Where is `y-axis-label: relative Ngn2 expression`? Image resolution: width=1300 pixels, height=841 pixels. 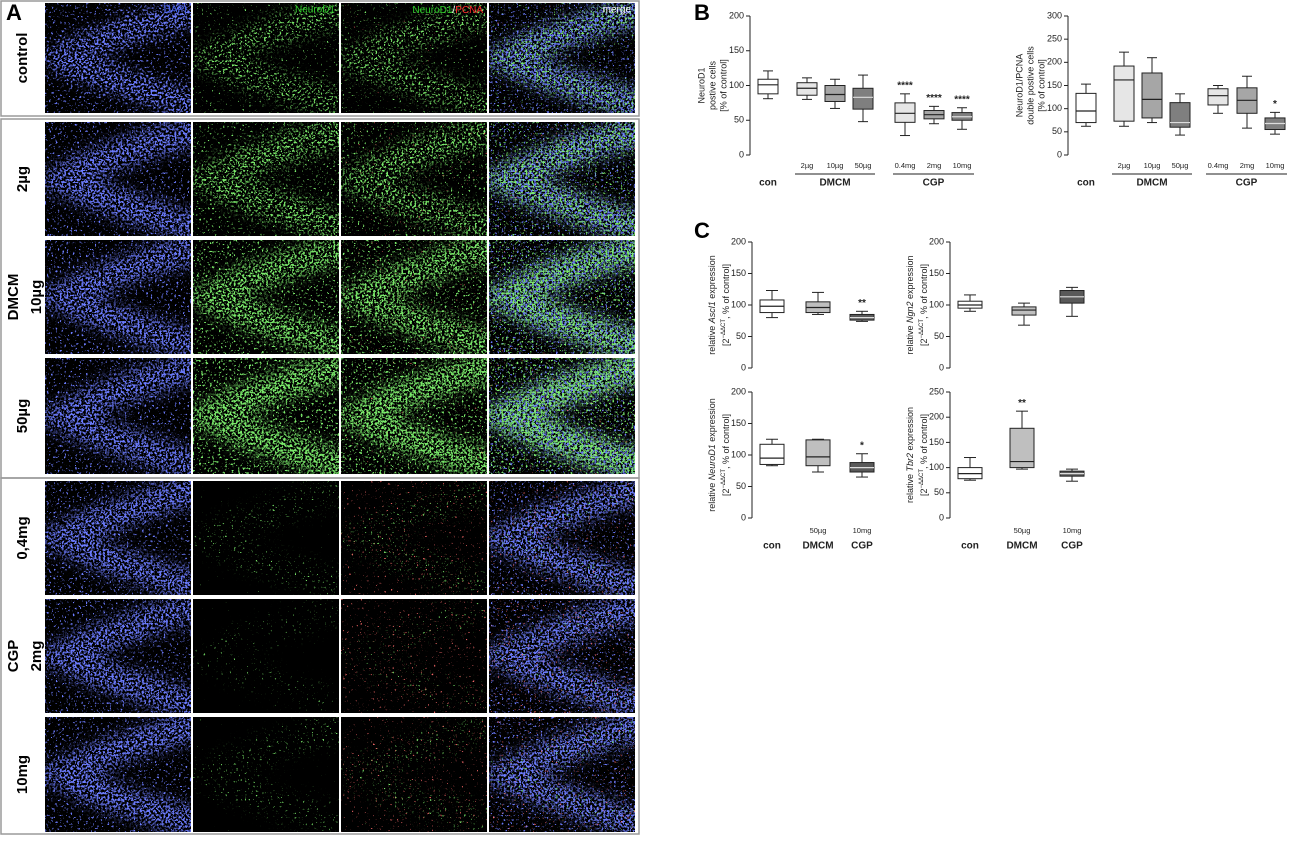 y-axis-label: relative Ngn2 expression is located at coordinates (910, 304).